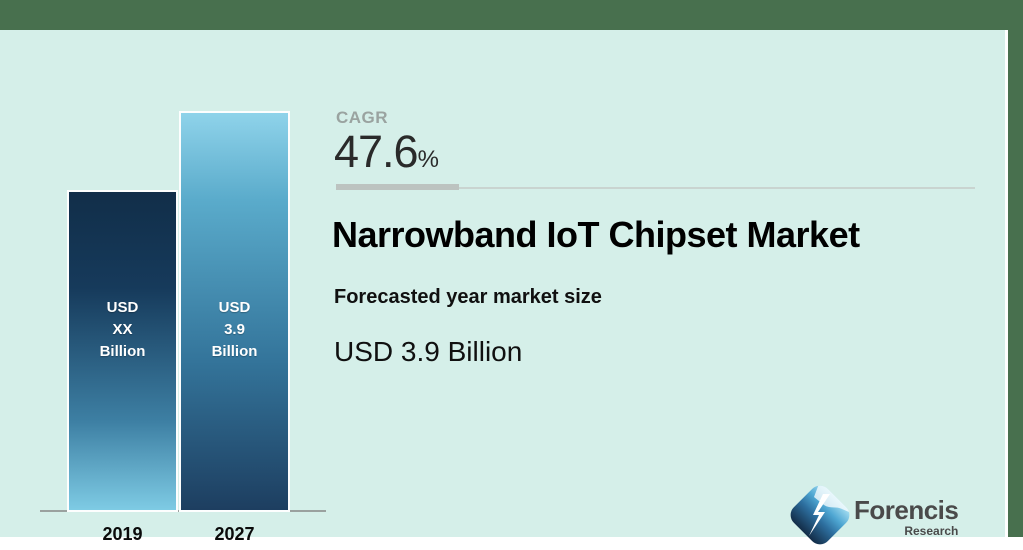 The width and height of the screenshot is (1023, 550). I want to click on divider-line-thin, so click(655, 188).